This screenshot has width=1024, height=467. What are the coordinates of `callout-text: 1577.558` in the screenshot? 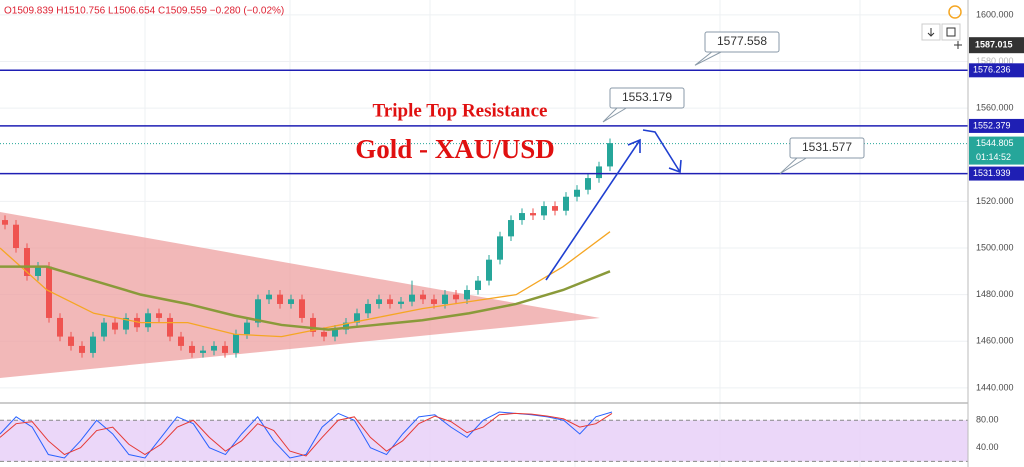 It's located at (742, 41).